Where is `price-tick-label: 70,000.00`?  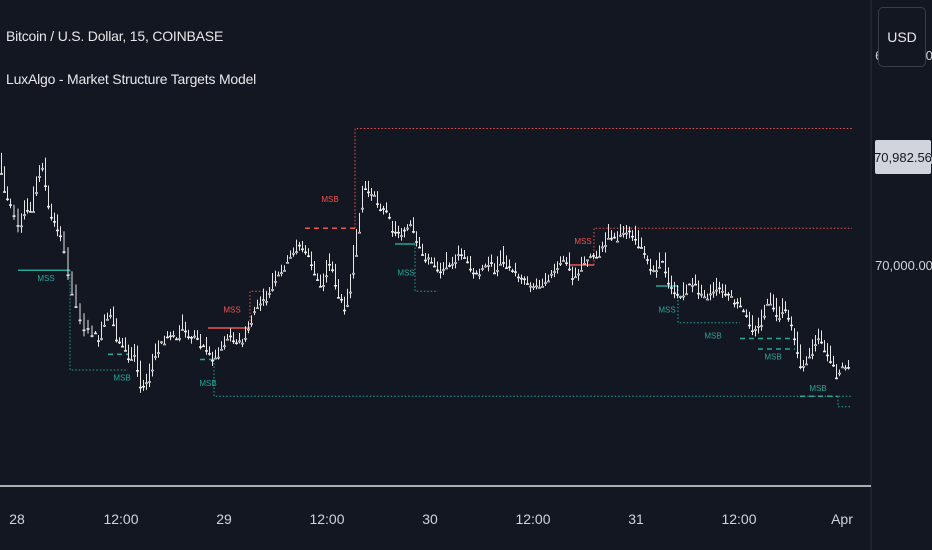 price-tick-label: 70,000.00 is located at coordinates (903, 265).